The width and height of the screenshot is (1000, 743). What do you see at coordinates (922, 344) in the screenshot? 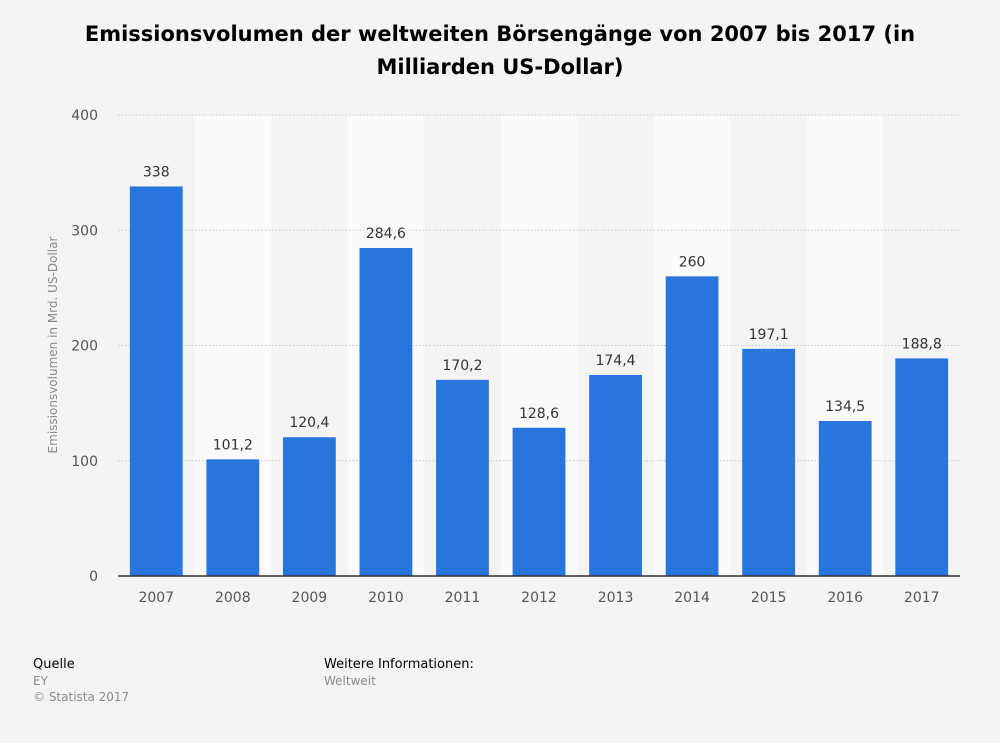
I see `data-label: 188,8` at bounding box center [922, 344].